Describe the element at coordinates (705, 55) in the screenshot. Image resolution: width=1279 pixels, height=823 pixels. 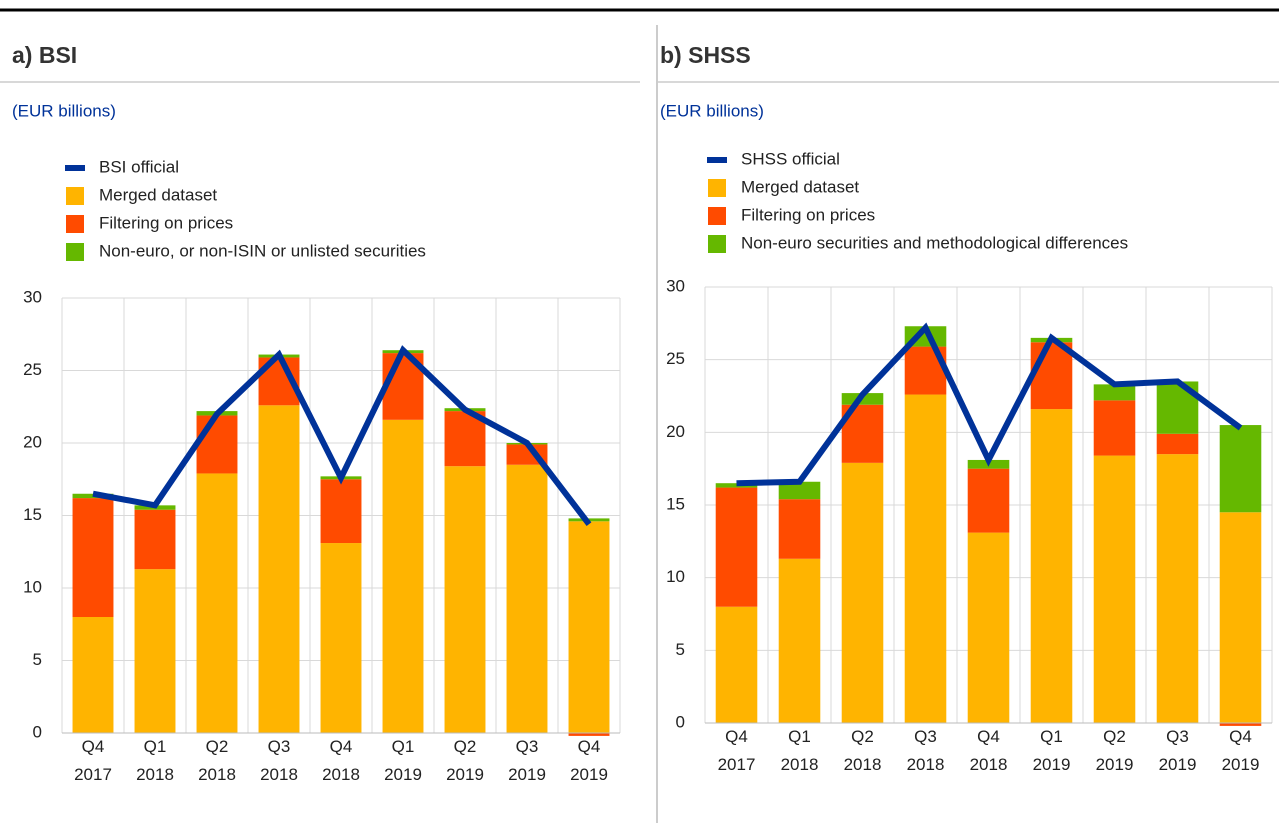
I see `chart-title: b) SHSS` at that location.